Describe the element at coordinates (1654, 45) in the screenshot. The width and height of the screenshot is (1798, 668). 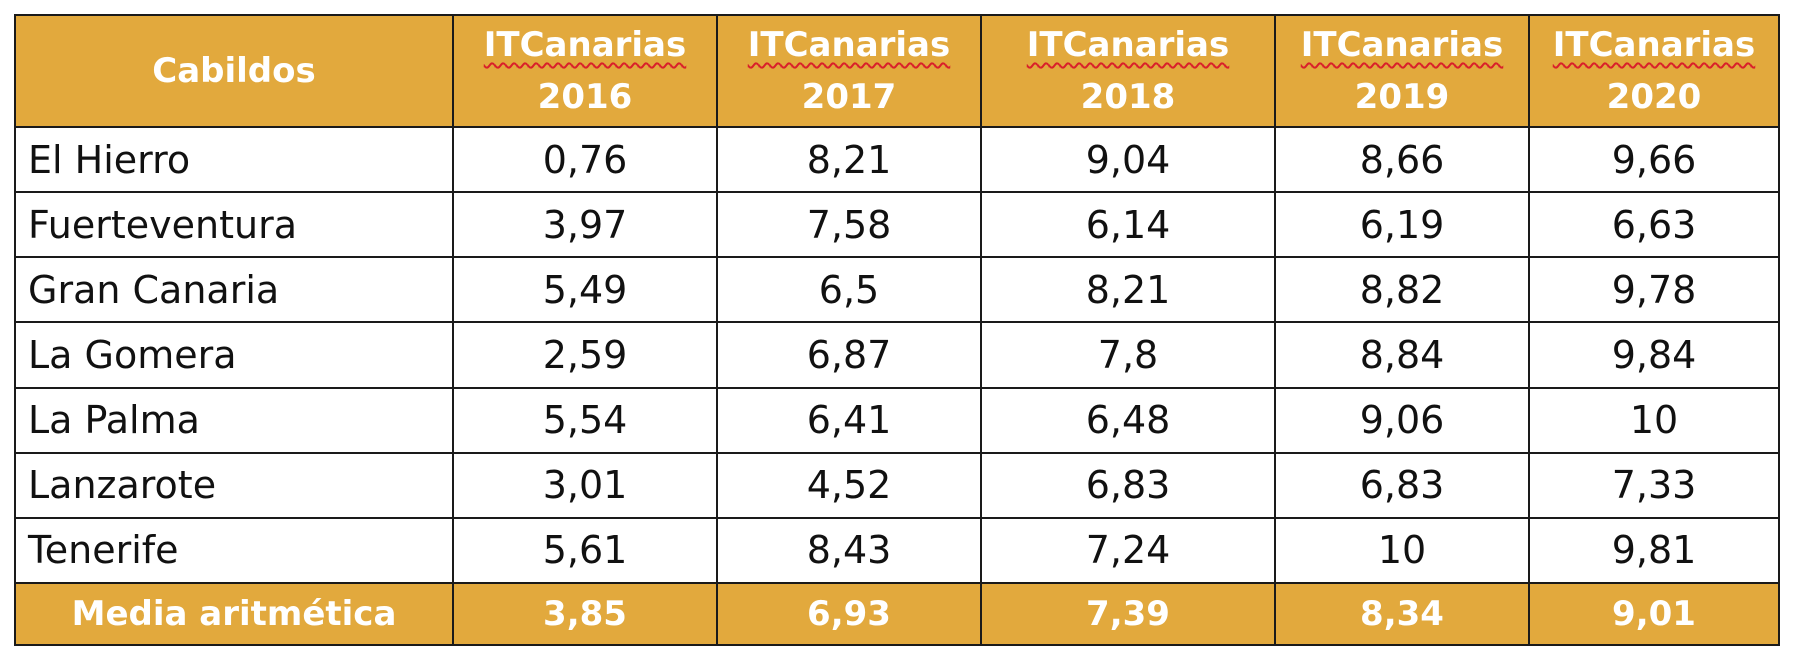
I see `header-name-2020: ITCanarias` at that location.